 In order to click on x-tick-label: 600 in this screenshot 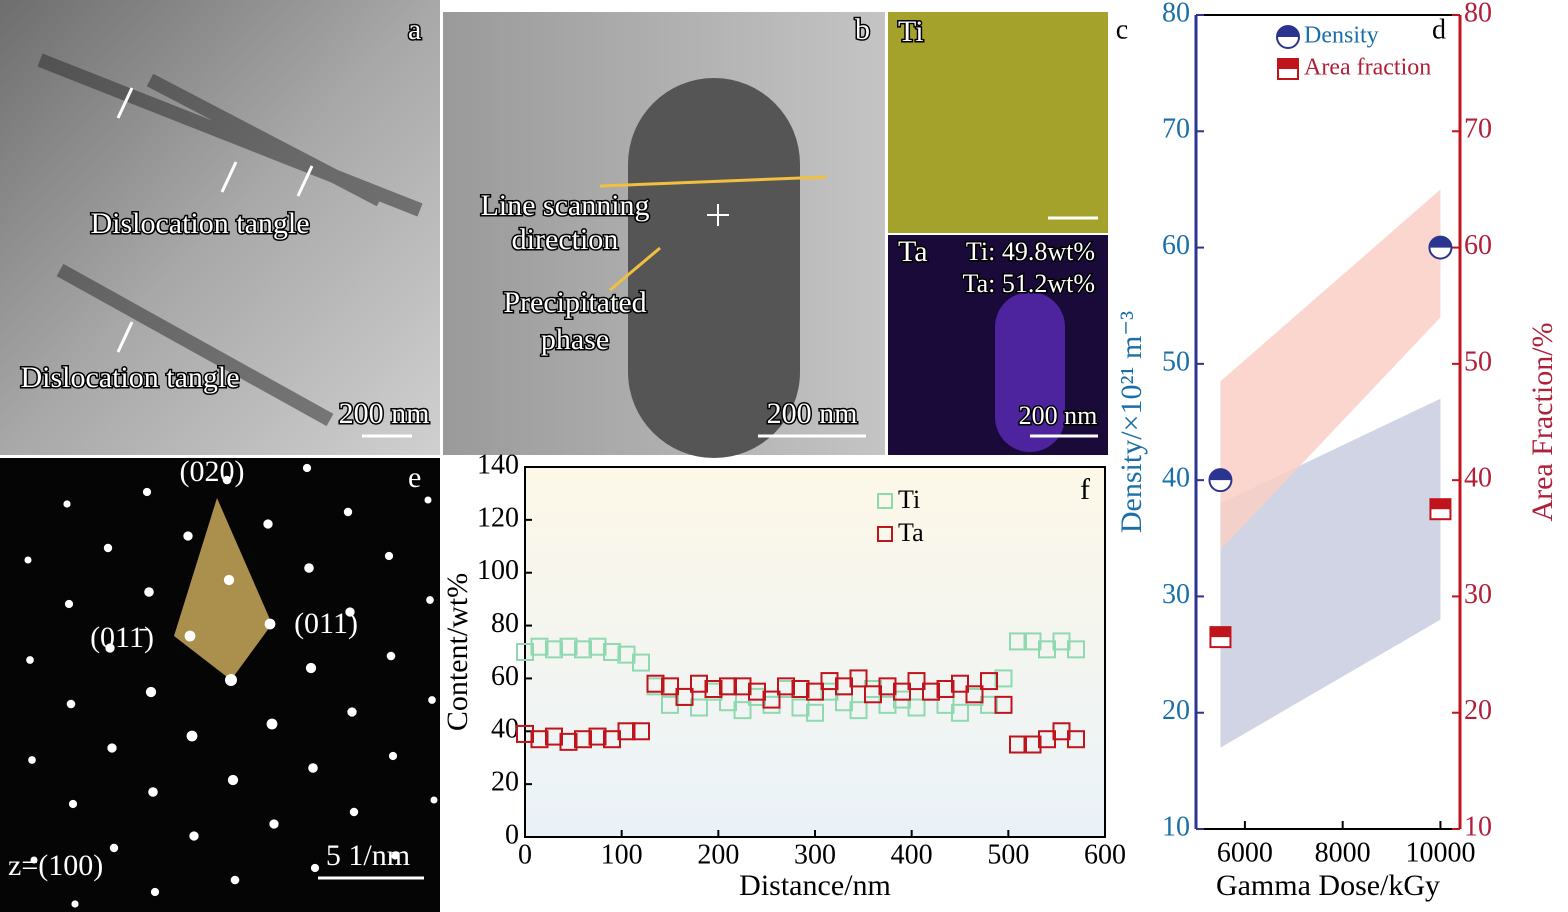, I will do `click(1105, 854)`.